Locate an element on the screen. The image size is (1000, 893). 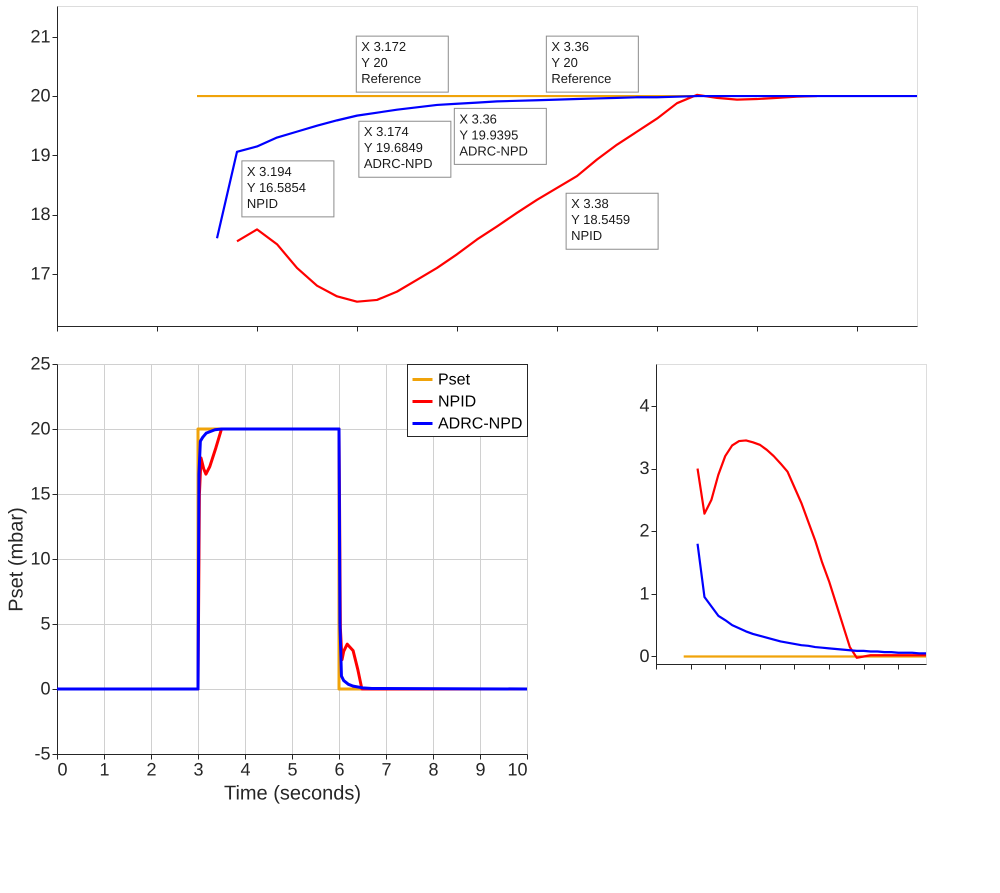
y-tick-label: 5 is located at coordinates (45, 624).